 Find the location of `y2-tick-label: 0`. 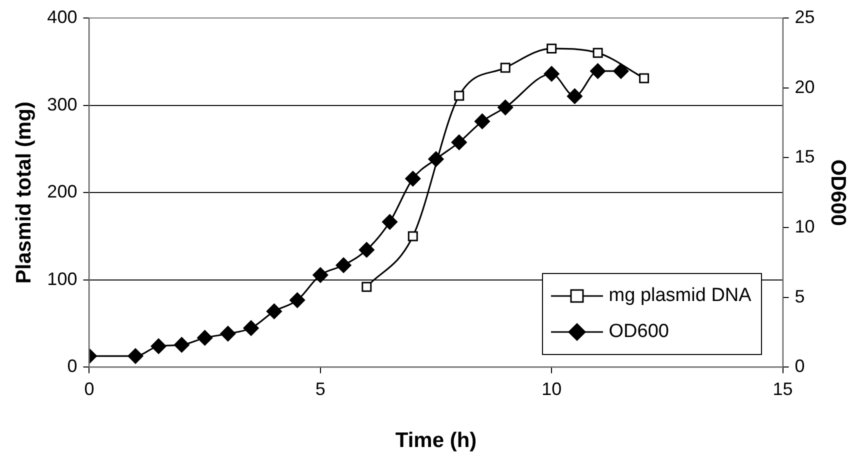

y2-tick-label: 0 is located at coordinates (799, 366).